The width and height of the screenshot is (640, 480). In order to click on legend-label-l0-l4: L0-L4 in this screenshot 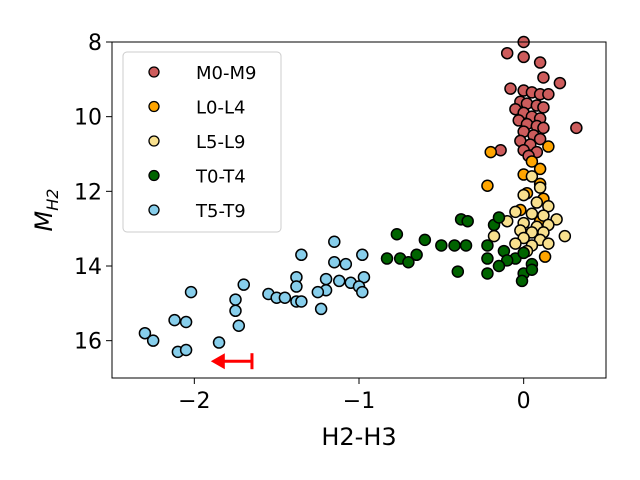, I will do `click(220, 108)`.